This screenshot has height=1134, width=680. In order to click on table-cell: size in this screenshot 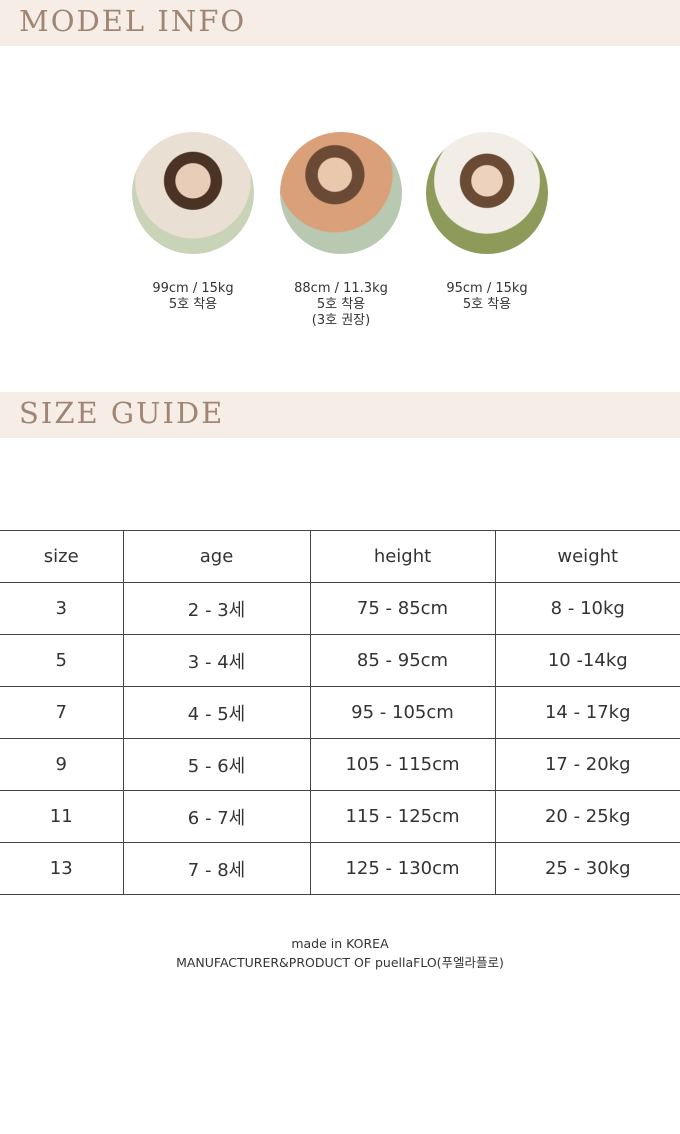, I will do `click(61, 556)`.